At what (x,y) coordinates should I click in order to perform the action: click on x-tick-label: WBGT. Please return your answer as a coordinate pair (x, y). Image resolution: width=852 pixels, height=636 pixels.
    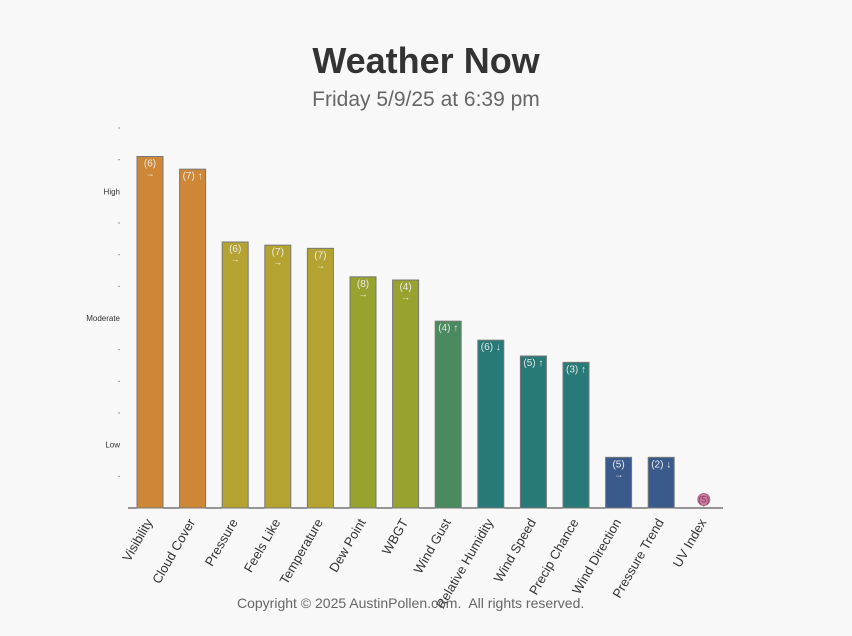
    Looking at the image, I should click on (395, 536).